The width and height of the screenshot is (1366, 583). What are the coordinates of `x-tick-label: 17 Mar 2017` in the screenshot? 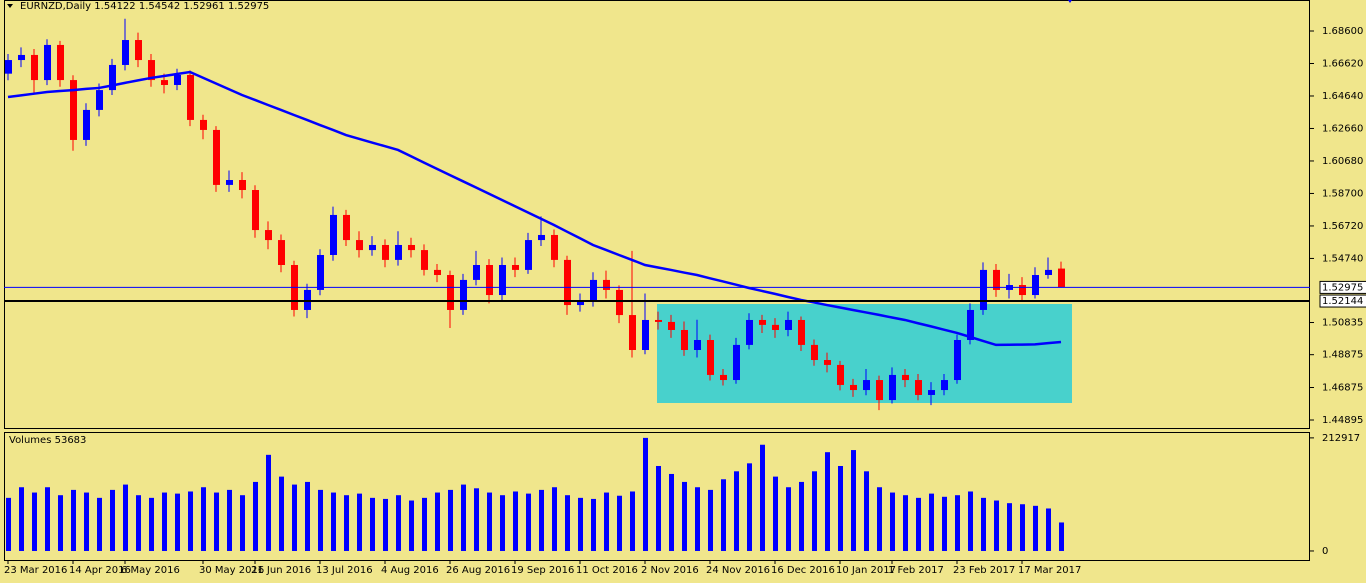 It's located at (1049, 570).